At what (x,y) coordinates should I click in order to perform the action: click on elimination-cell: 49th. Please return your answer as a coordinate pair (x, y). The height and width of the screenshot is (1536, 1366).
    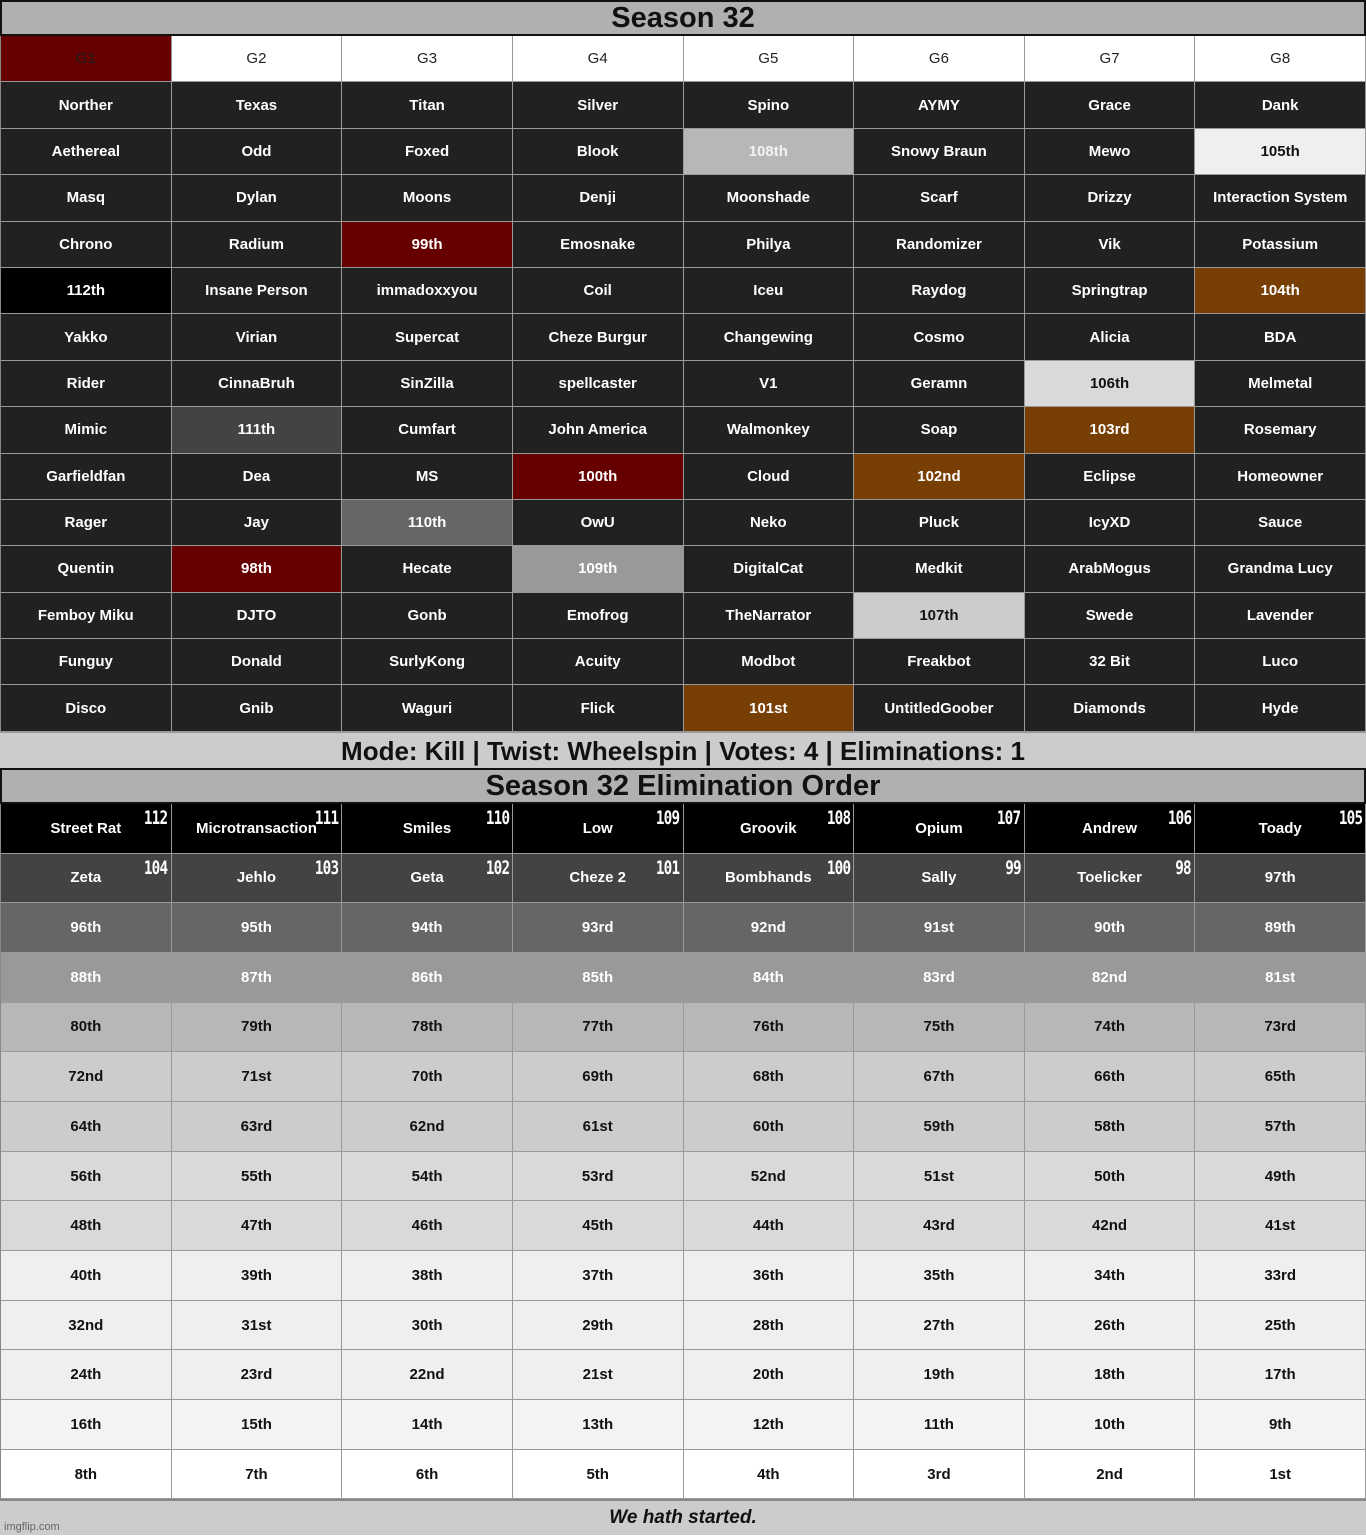
    Looking at the image, I should click on (1280, 1176).